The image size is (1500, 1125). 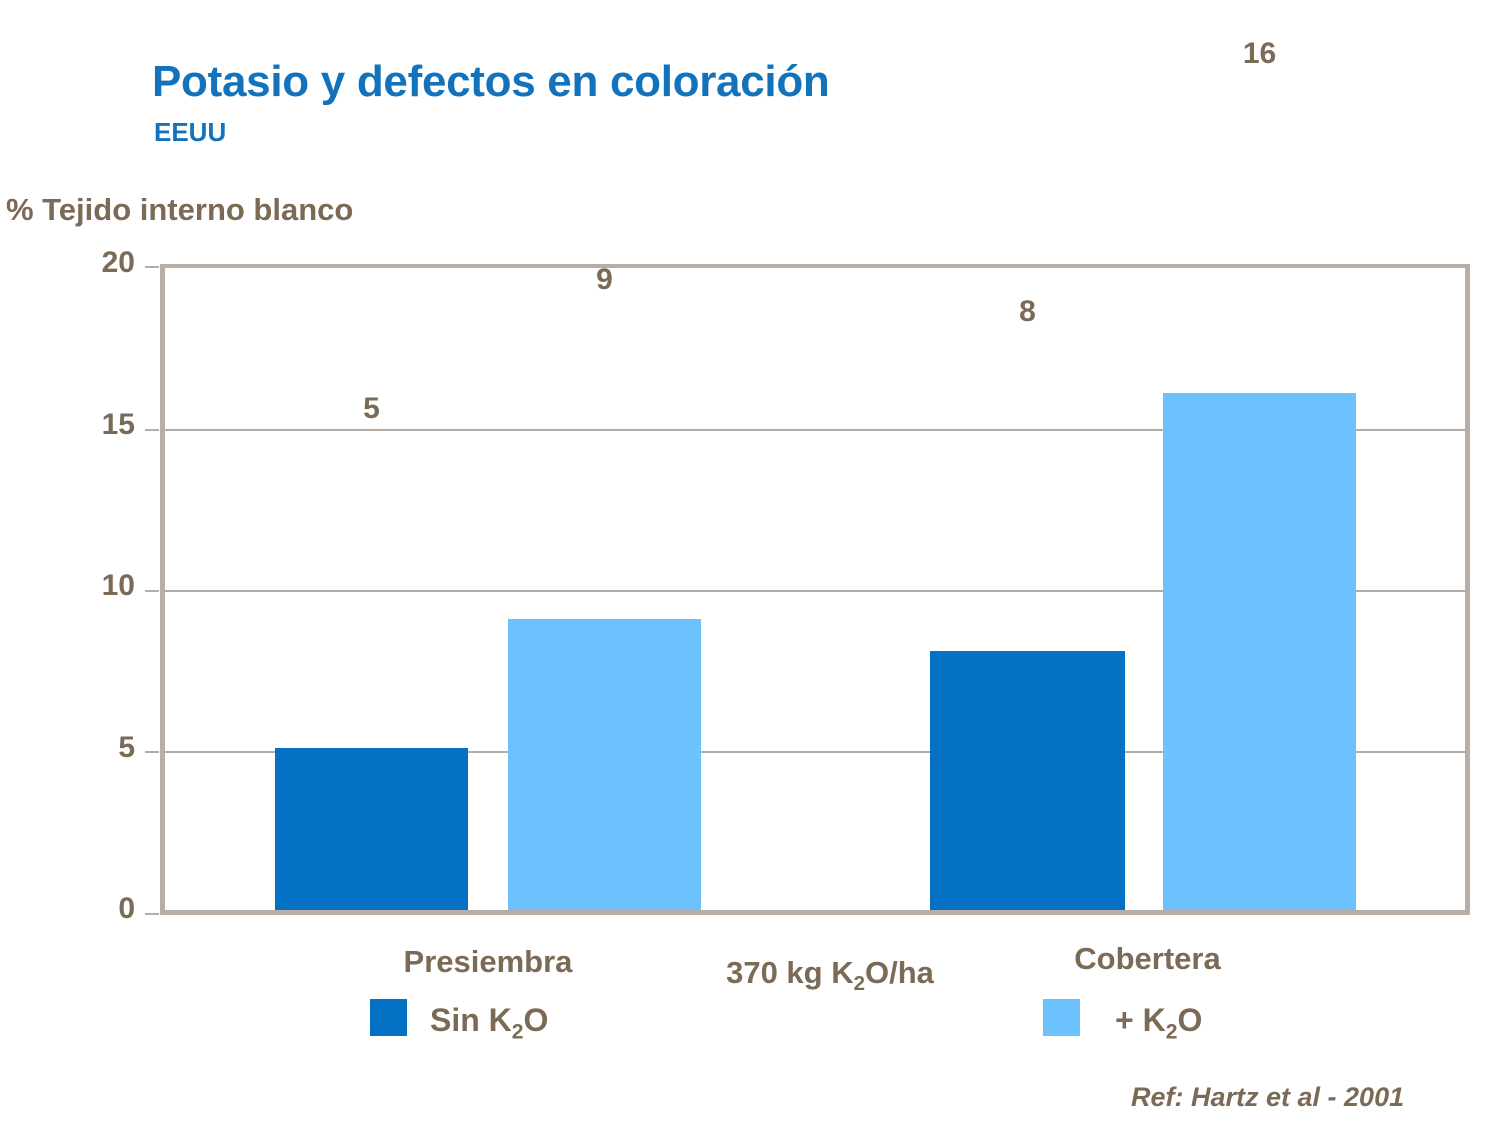 What do you see at coordinates (489, 1023) in the screenshot?
I see `legend-label-sin-k2o: Sin K2O` at bounding box center [489, 1023].